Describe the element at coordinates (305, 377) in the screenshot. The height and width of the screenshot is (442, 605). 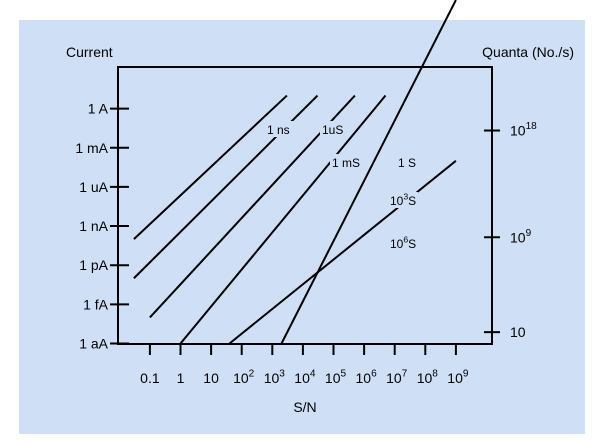
I see `x-tick-label: 10⁴` at that location.